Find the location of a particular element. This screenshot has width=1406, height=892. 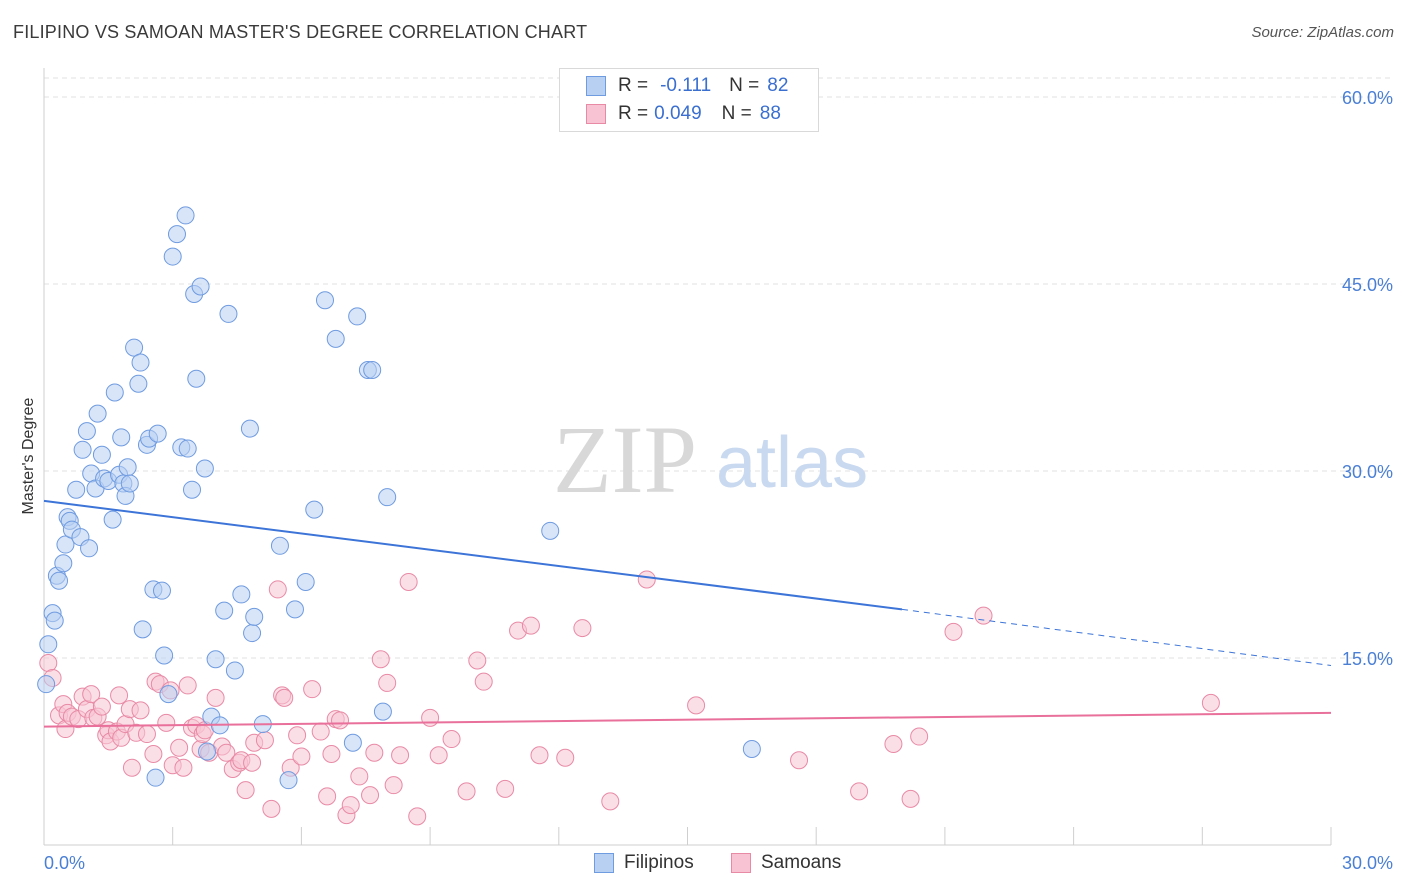

samoans-n-label: N = is located at coordinates (736, 113).